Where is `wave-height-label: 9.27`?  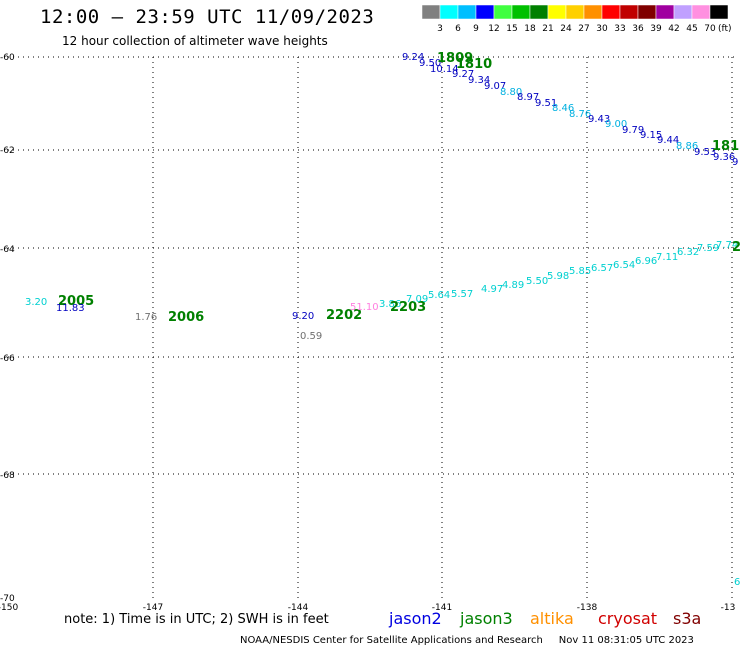 wave-height-label: 9.27 is located at coordinates (463, 74).